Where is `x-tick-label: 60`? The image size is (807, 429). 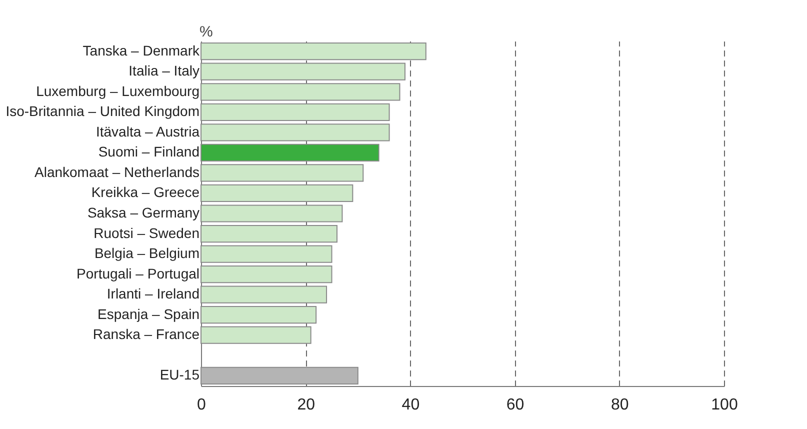
x-tick-label: 60 is located at coordinates (515, 405).